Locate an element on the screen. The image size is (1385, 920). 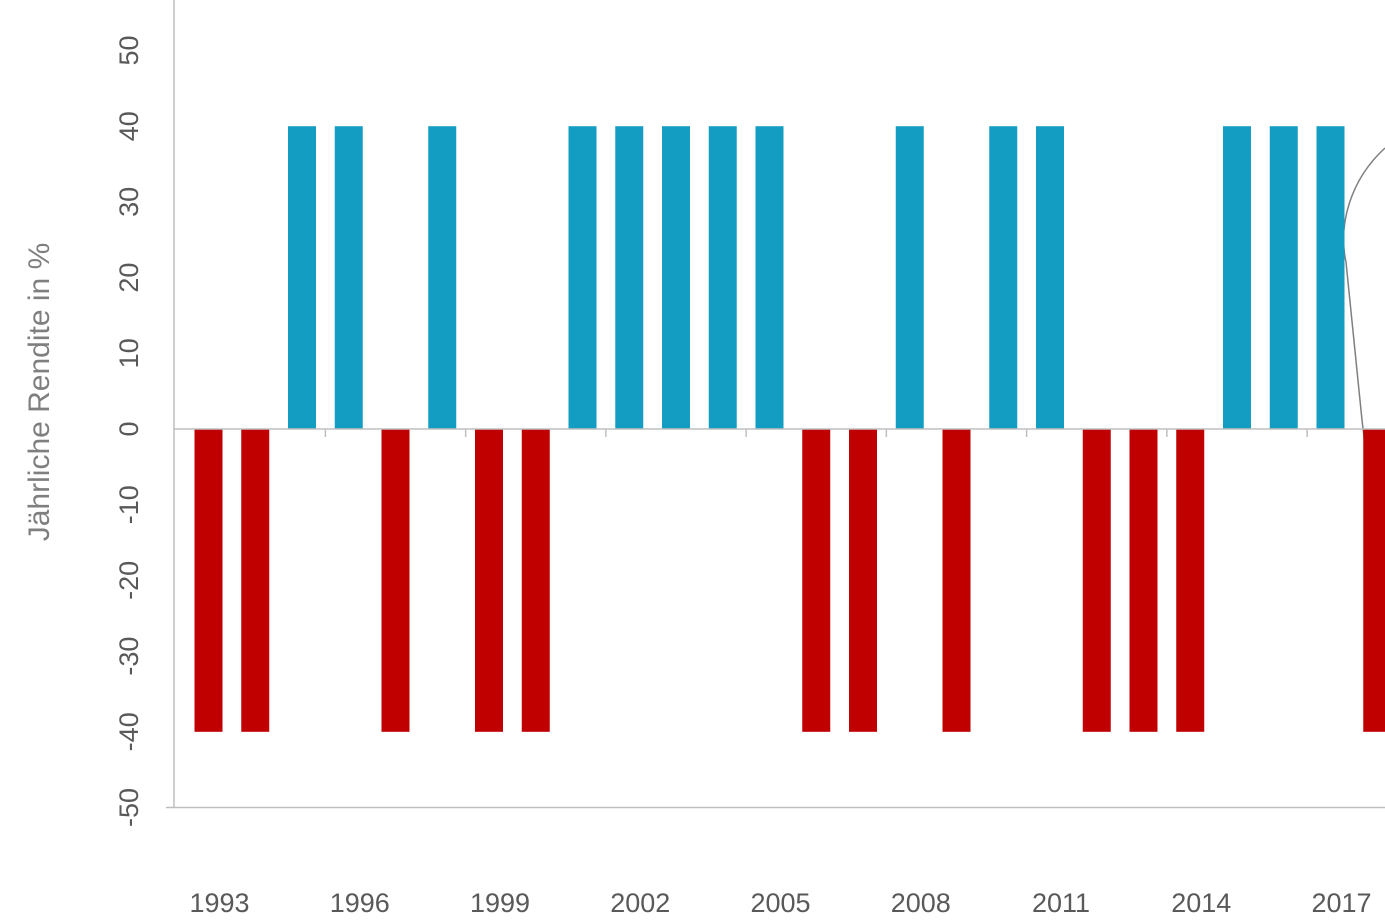
y-tick-label: -30 is located at coordinates (129, 656).